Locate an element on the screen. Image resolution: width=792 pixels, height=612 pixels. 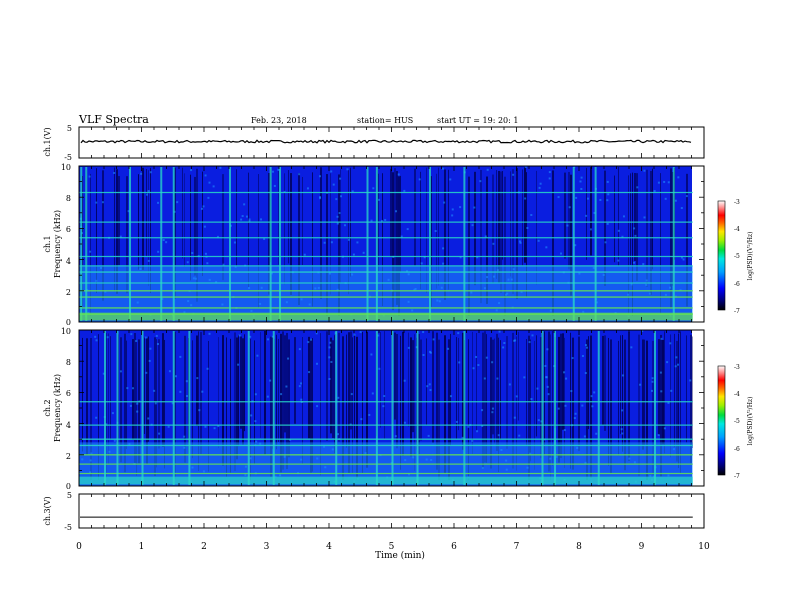
xtick-7: 7 is located at coordinates (517, 547).